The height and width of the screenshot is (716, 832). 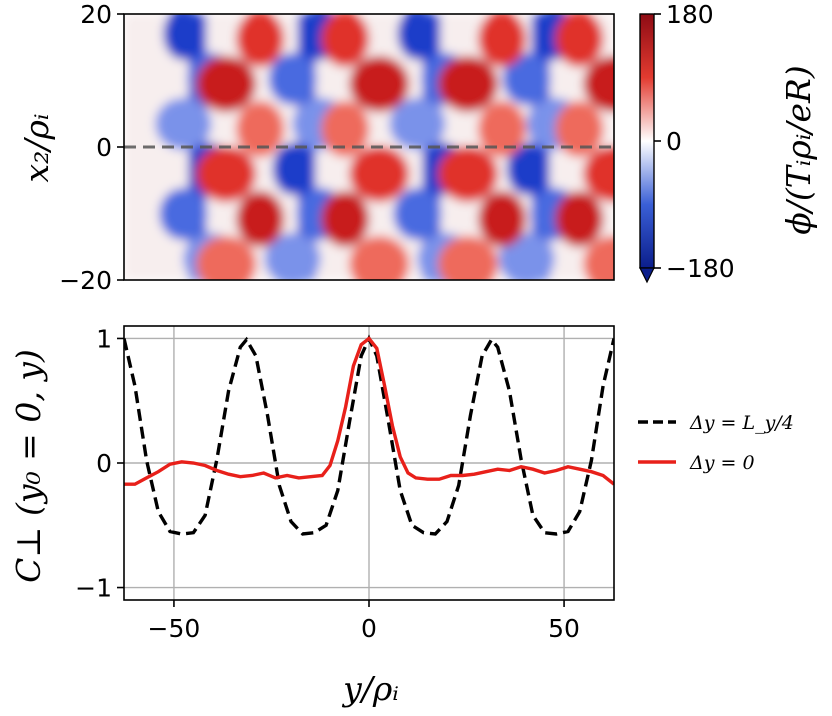 What do you see at coordinates (716, 443) in the screenshot?
I see `legend: Δy = L_y/4 Δy = 0` at bounding box center [716, 443].